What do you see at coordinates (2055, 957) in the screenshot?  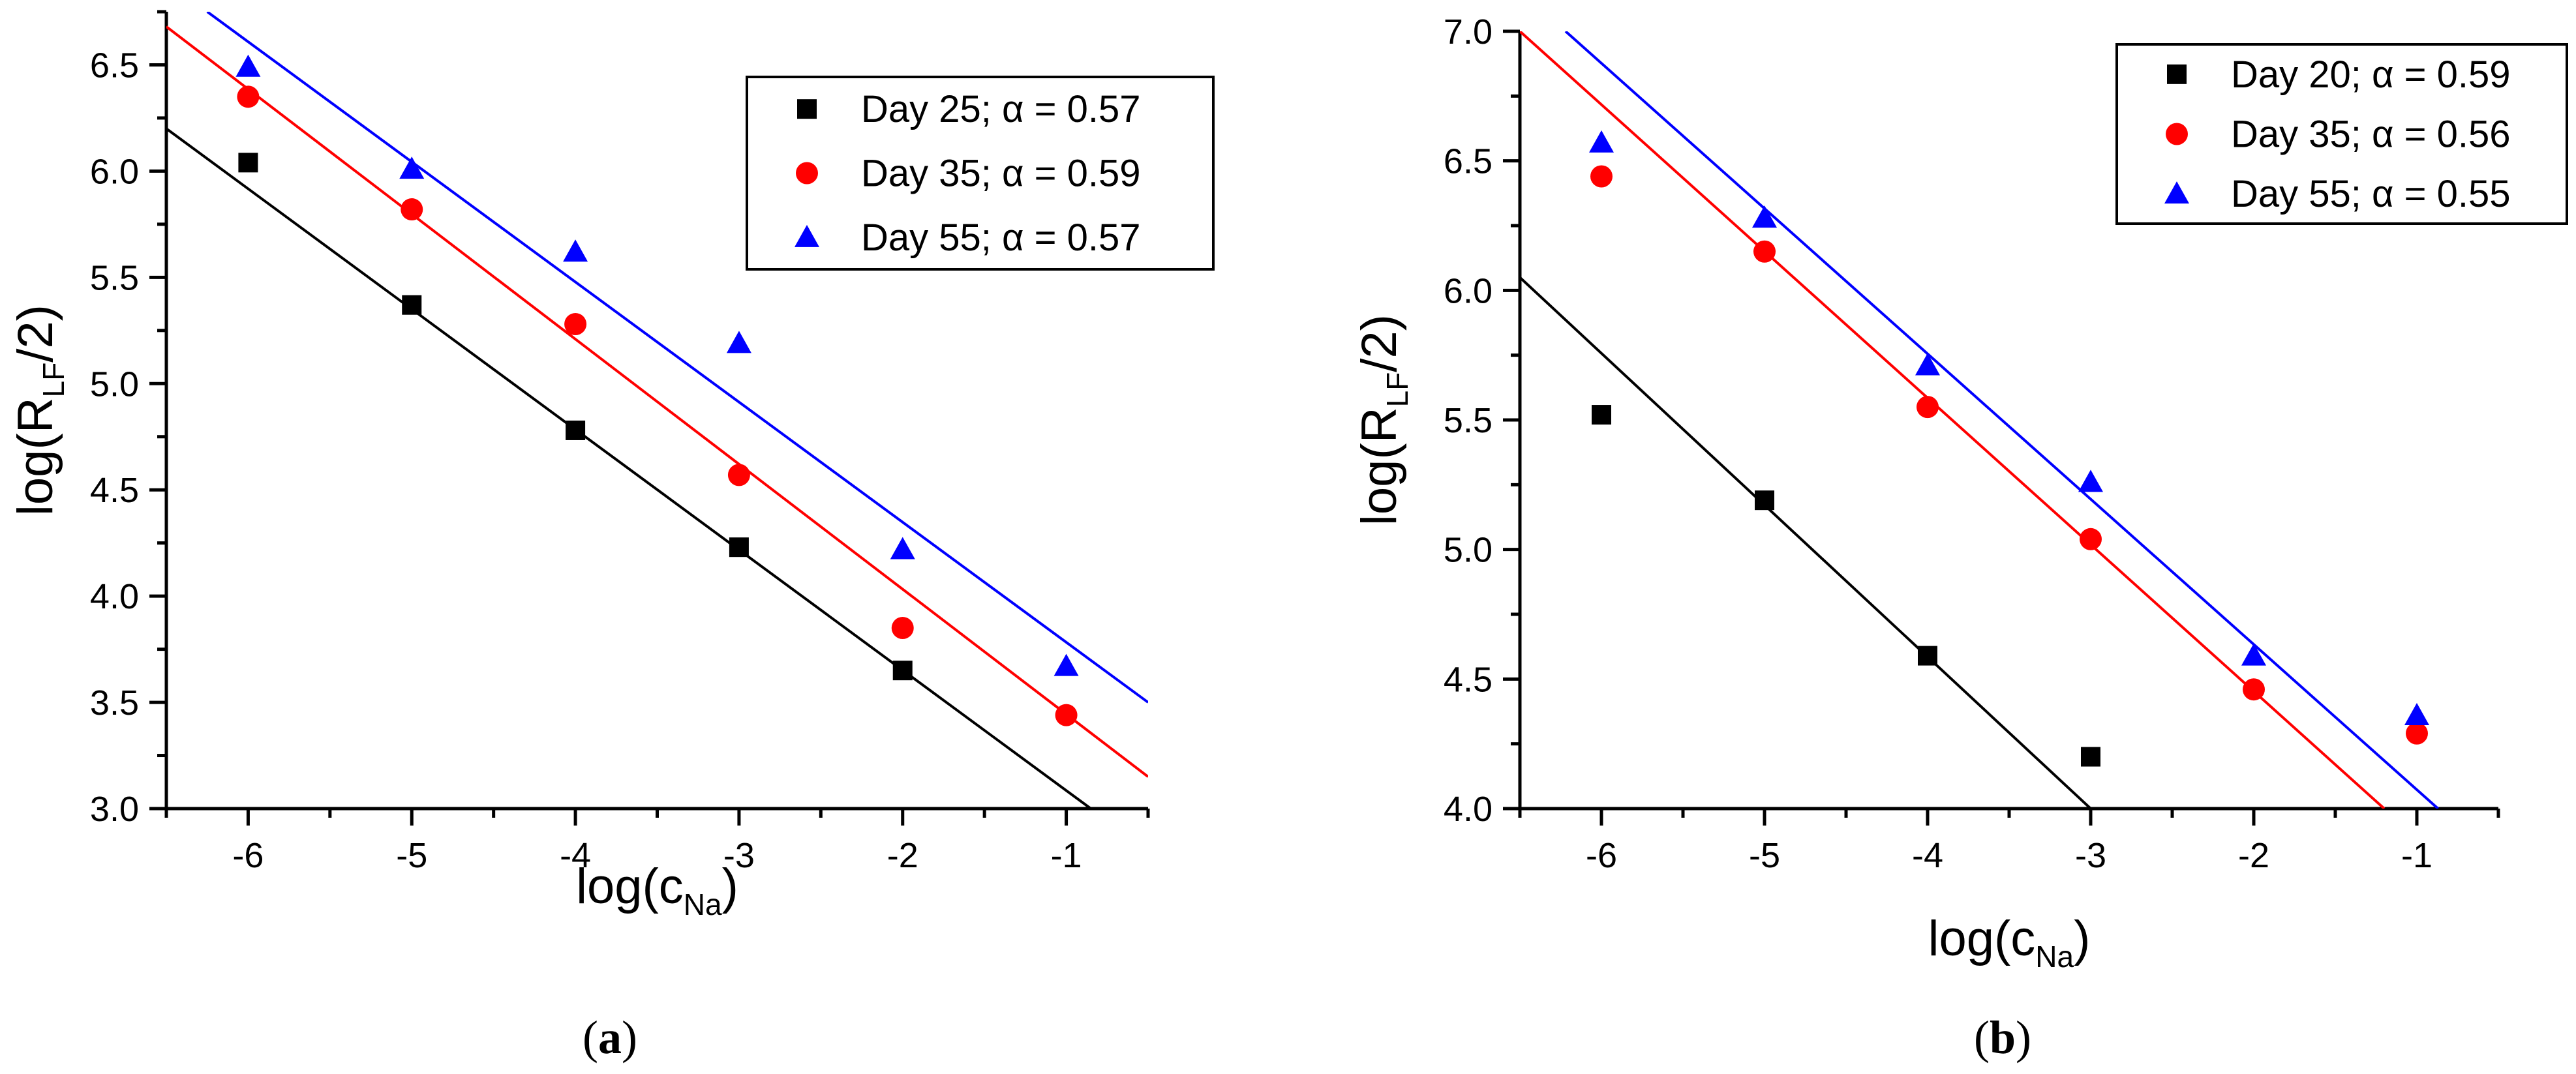 I see `x-axis-title-sub: Na` at bounding box center [2055, 957].